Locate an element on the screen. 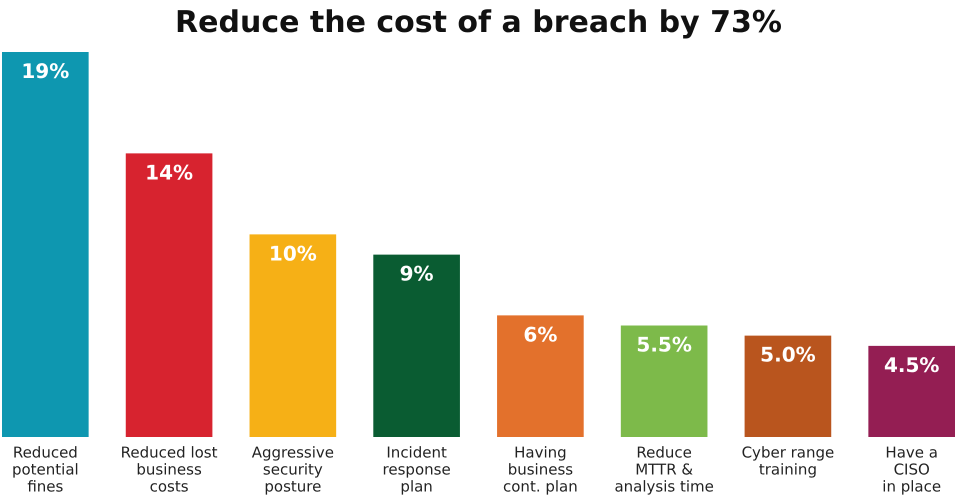  x-tick-label: Incident response plan is located at coordinates (416, 470).